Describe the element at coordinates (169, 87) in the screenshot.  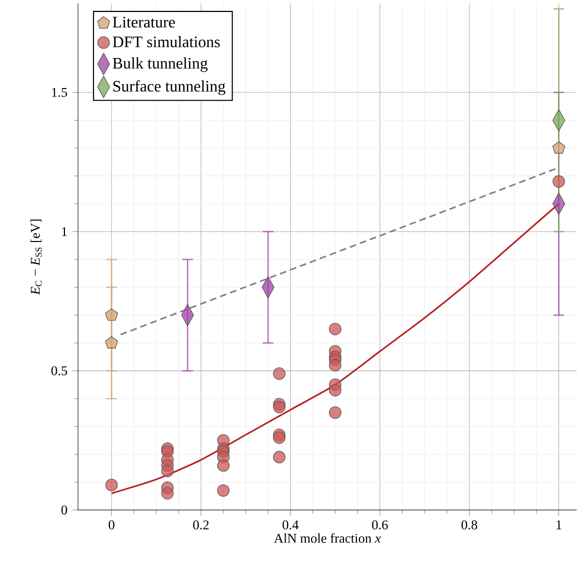
I see `legend-label: Surface tunneling` at that location.